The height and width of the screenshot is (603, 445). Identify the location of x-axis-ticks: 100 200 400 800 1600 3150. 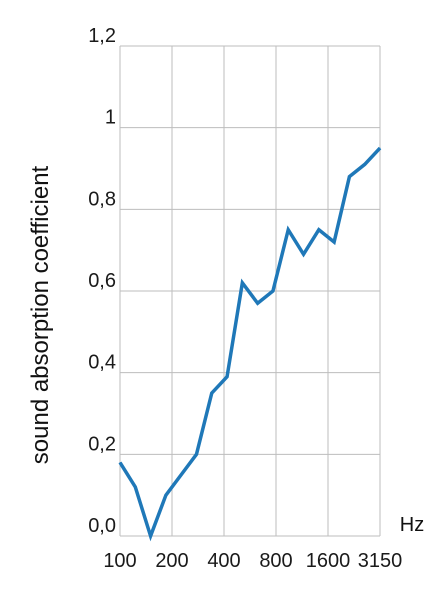
(252, 561).